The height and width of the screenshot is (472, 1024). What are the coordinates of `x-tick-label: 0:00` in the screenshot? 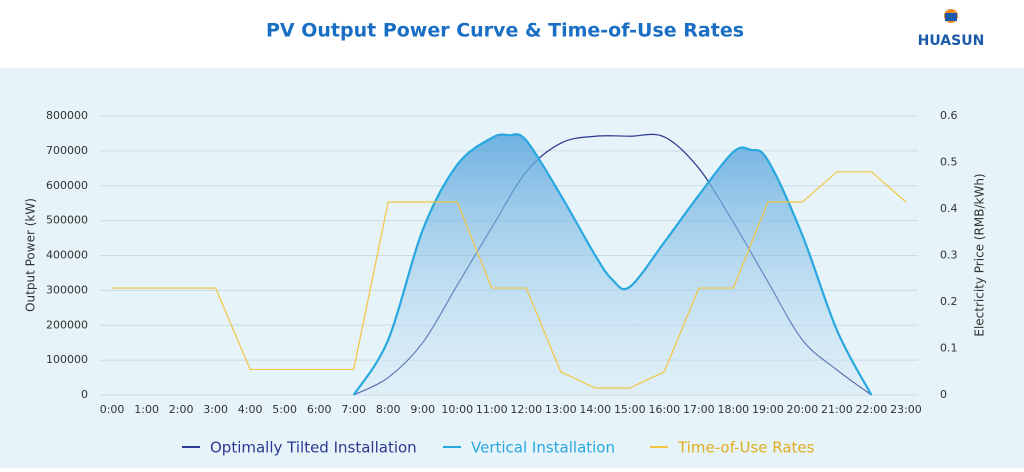 It's located at (112, 409).